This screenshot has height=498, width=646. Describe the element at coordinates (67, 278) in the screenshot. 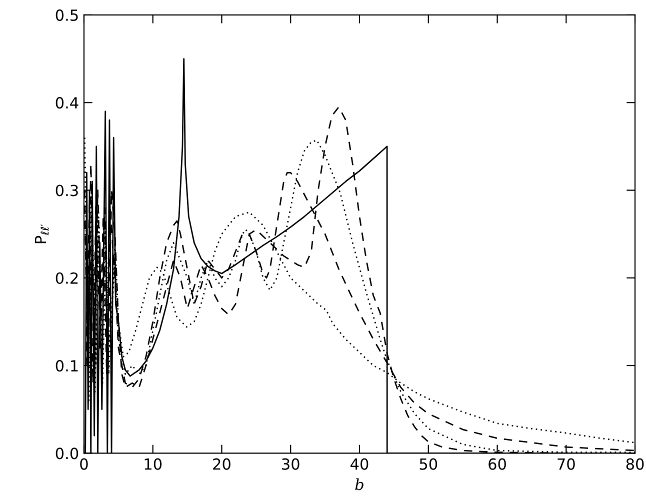

I see `y-tick-label: 0.2` at that location.